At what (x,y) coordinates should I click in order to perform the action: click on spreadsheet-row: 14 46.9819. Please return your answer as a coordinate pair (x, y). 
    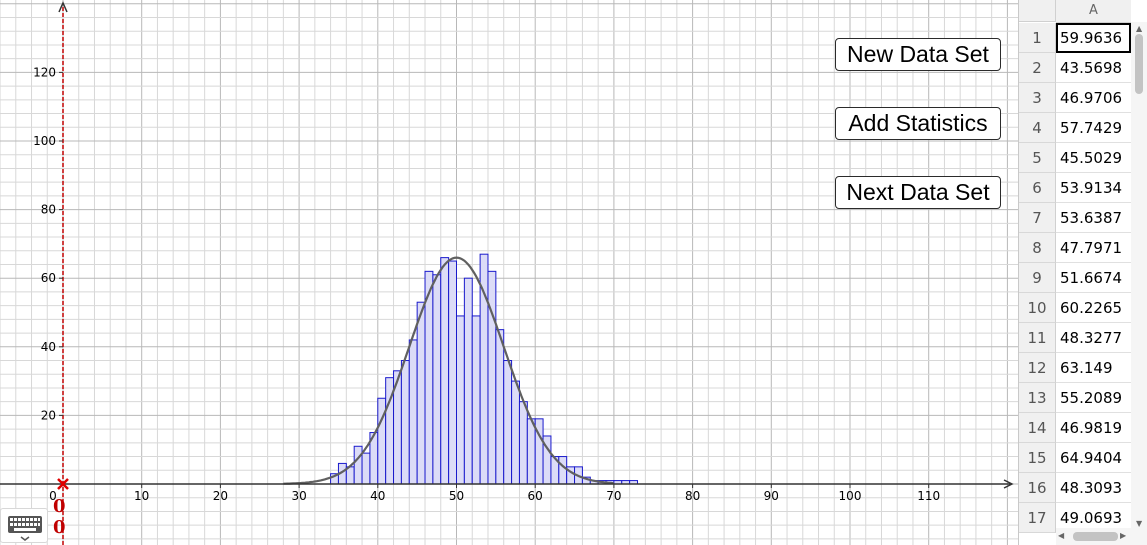
    Looking at the image, I should click on (1075, 428).